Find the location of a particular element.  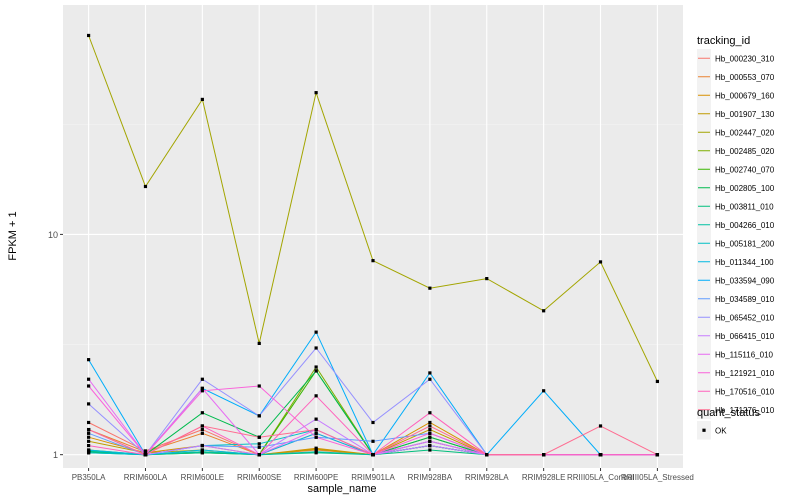

legend-label: Hb_034589_010 is located at coordinates (745, 299).